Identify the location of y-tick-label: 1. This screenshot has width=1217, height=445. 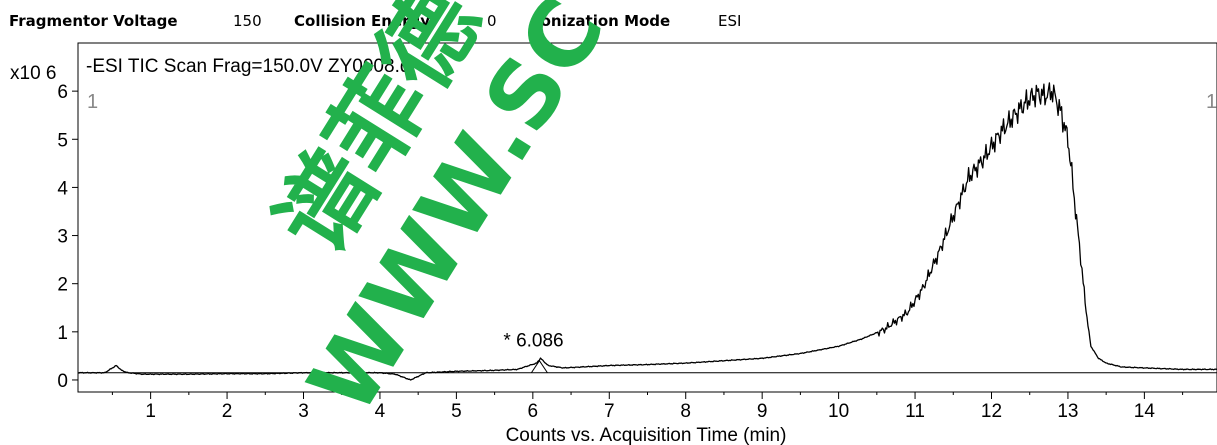
(62, 333).